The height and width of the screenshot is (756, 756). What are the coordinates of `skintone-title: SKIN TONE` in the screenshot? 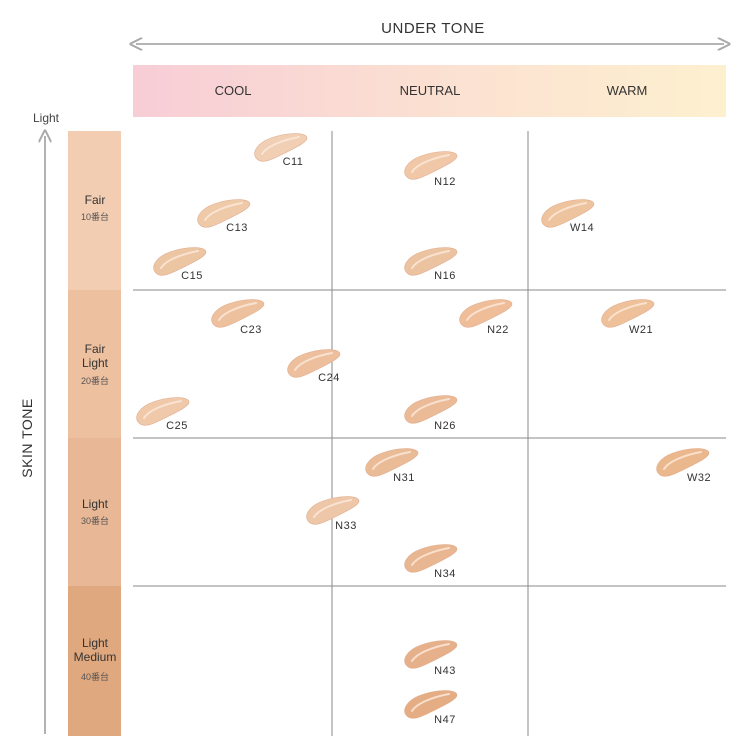 It's located at (27, 437).